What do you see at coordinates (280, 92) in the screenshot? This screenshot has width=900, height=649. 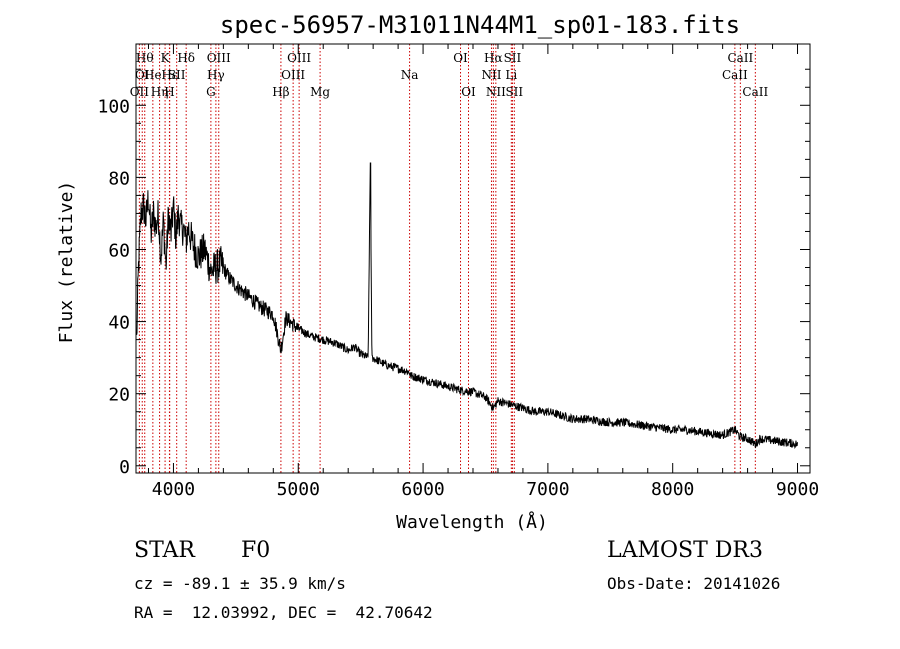 I see `spectral-line-label: Hβ` at bounding box center [280, 92].